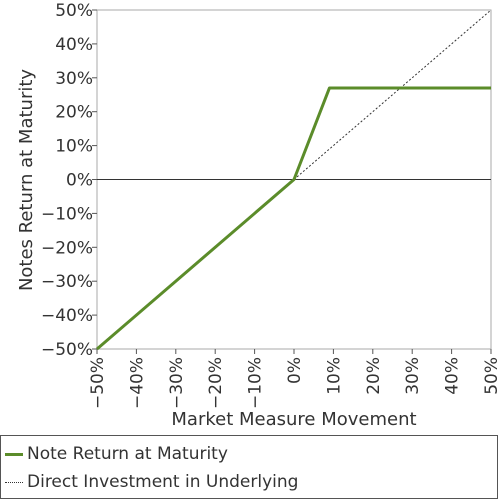 Image resolution: width=500 pixels, height=500 pixels. I want to click on y-tick-label: 20%, so click(74, 113).